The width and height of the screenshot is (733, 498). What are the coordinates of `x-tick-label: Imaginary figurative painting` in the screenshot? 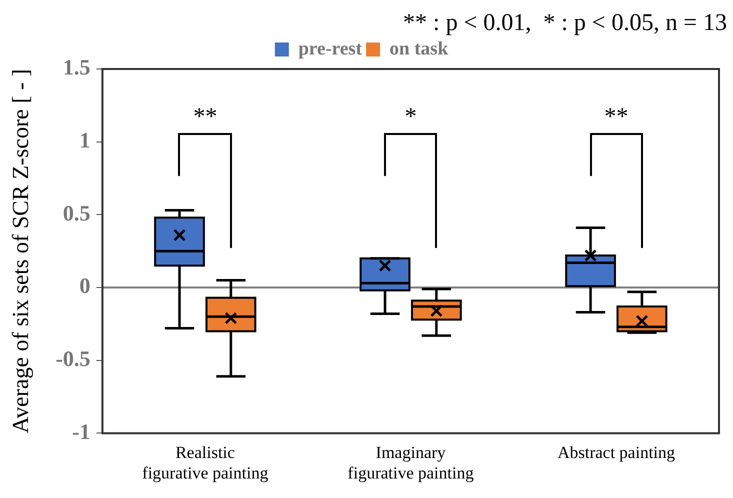 It's located at (411, 462).